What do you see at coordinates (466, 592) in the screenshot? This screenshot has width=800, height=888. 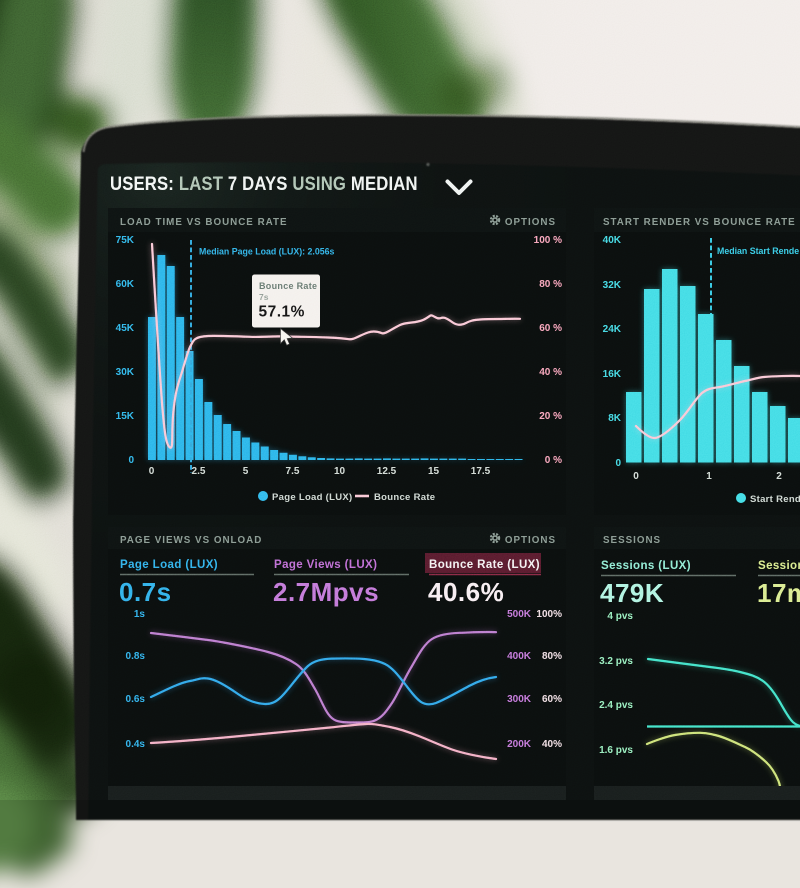 I see `svg-text: 40.6%` at bounding box center [466, 592].